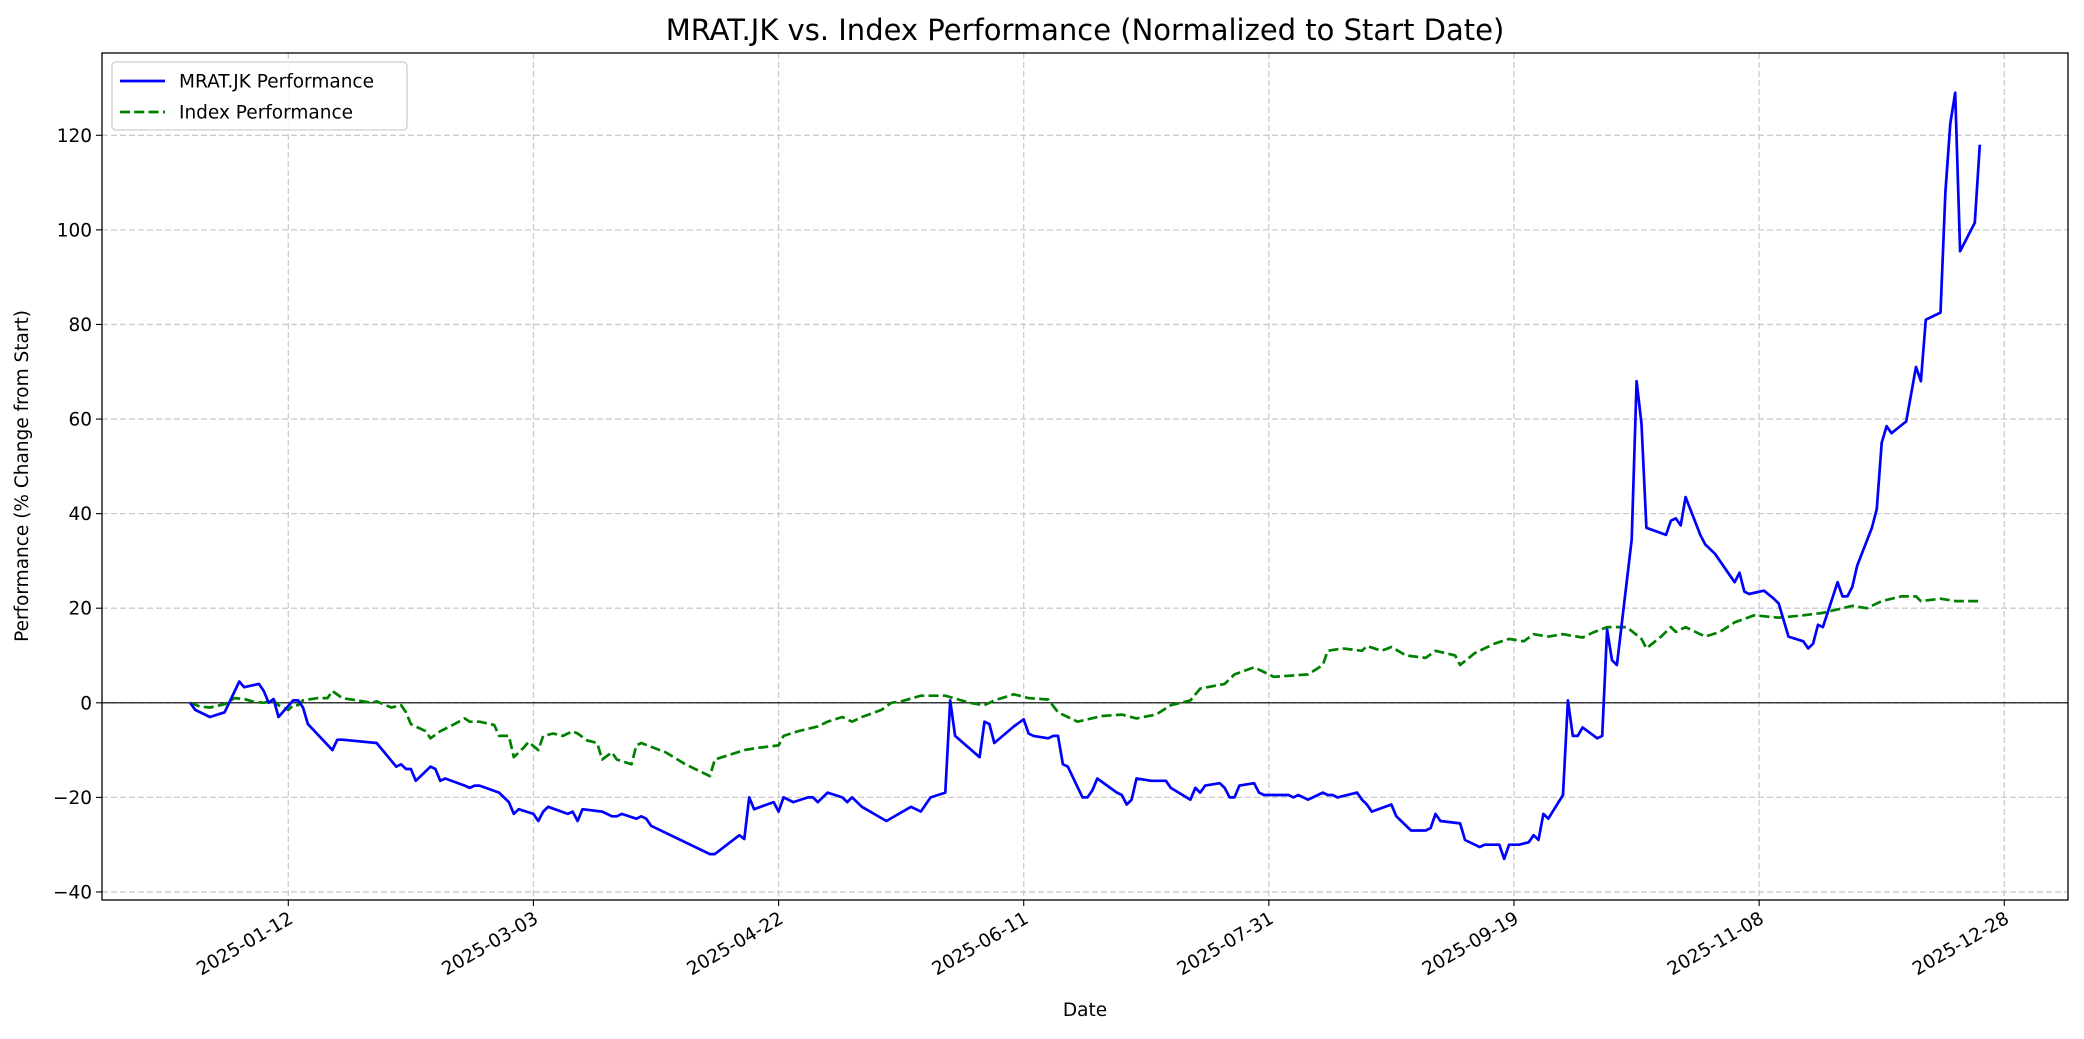  I want to click on x-axis-label: Date, so click(1085, 1010).